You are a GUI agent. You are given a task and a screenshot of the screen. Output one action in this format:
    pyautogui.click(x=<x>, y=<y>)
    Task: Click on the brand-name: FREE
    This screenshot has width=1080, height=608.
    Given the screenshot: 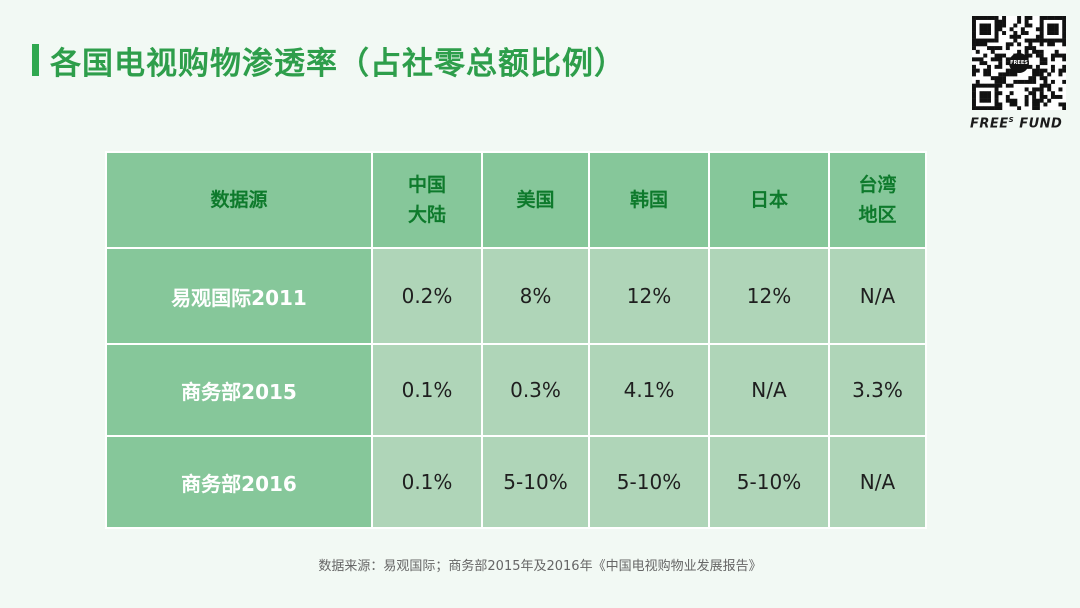 What is the action you would take?
    pyautogui.click(x=989, y=124)
    